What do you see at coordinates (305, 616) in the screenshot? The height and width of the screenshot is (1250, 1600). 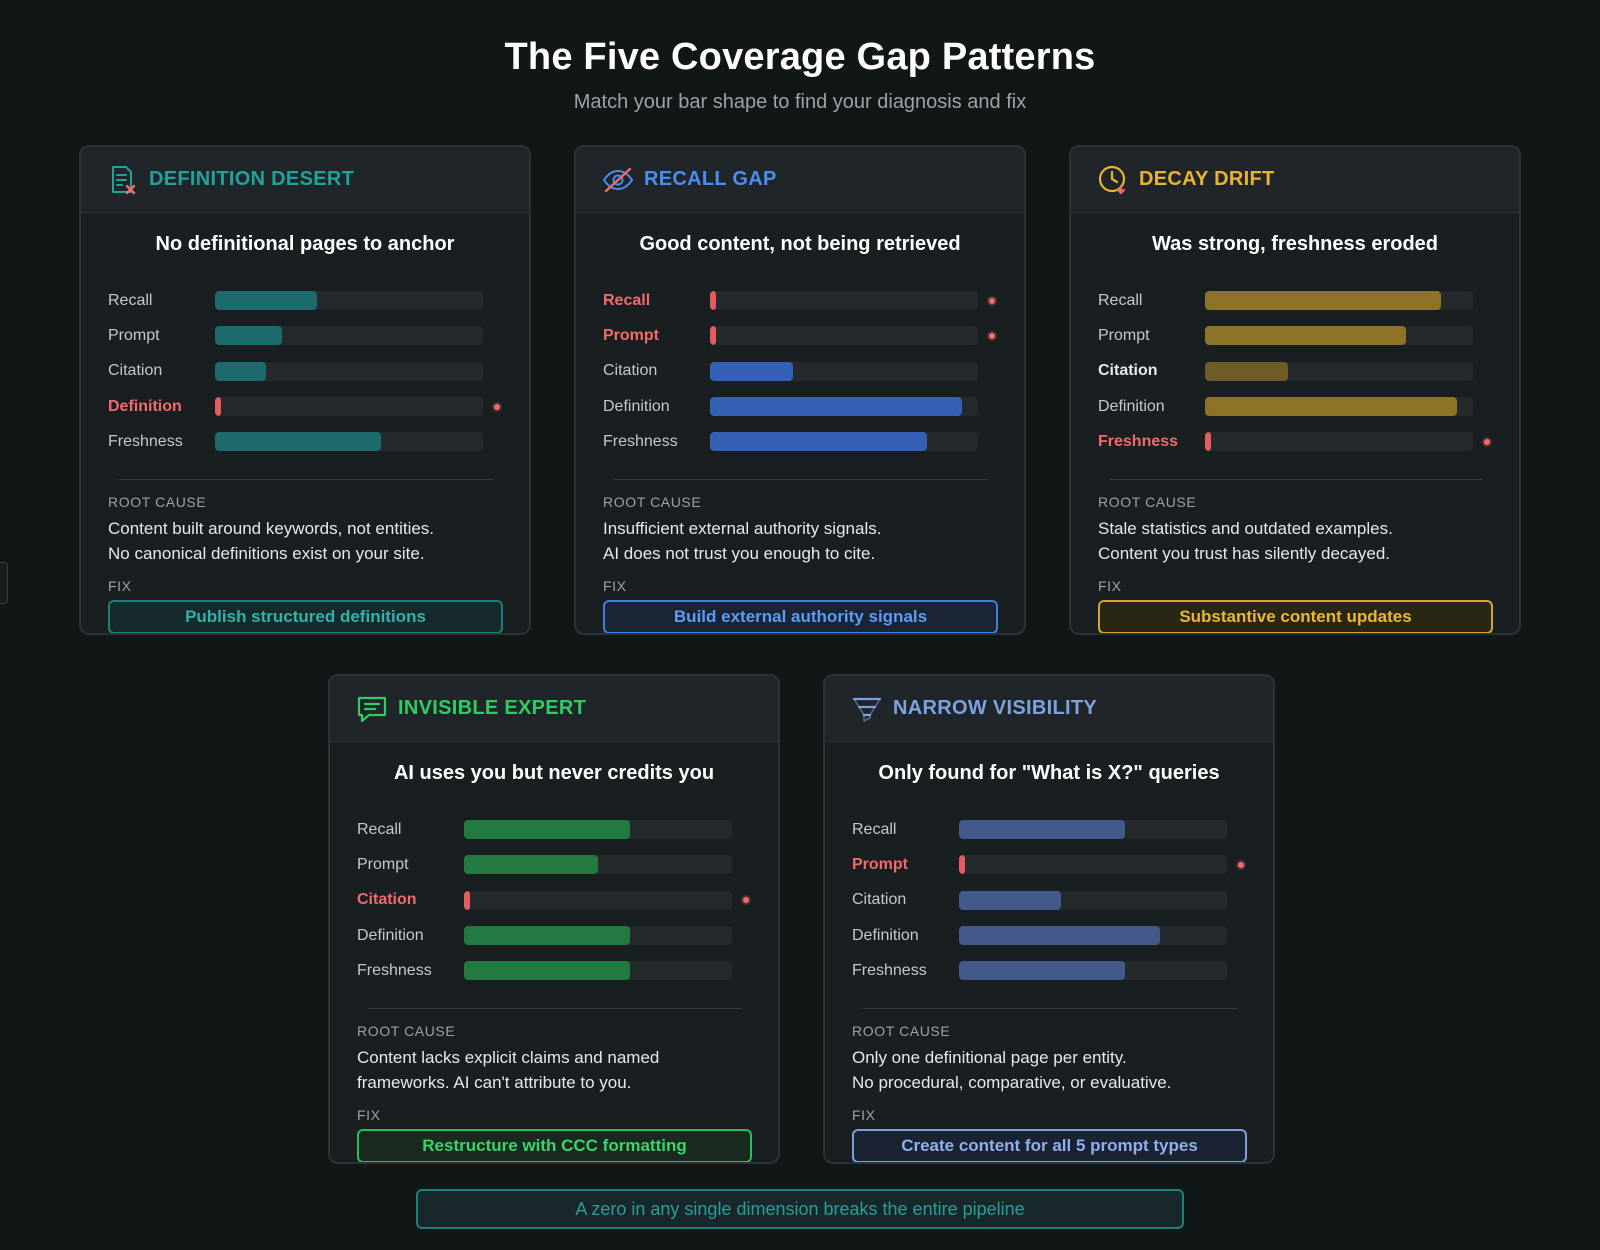 I see `fix-button: Publish structured definitions` at bounding box center [305, 616].